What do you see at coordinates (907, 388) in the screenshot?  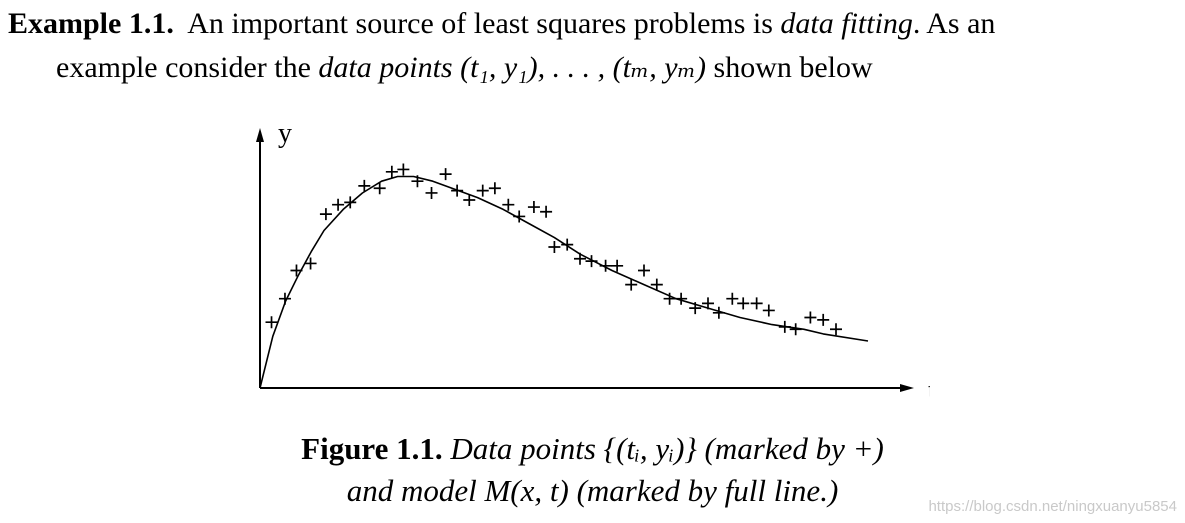 I see `x-axis-arrowhead` at bounding box center [907, 388].